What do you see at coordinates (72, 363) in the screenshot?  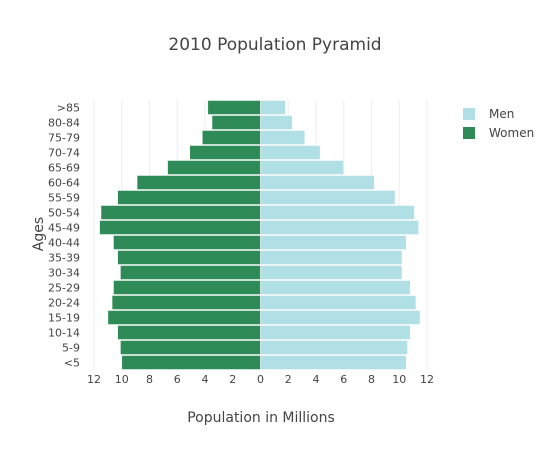 I see `y-tick-label: <5` at bounding box center [72, 363].